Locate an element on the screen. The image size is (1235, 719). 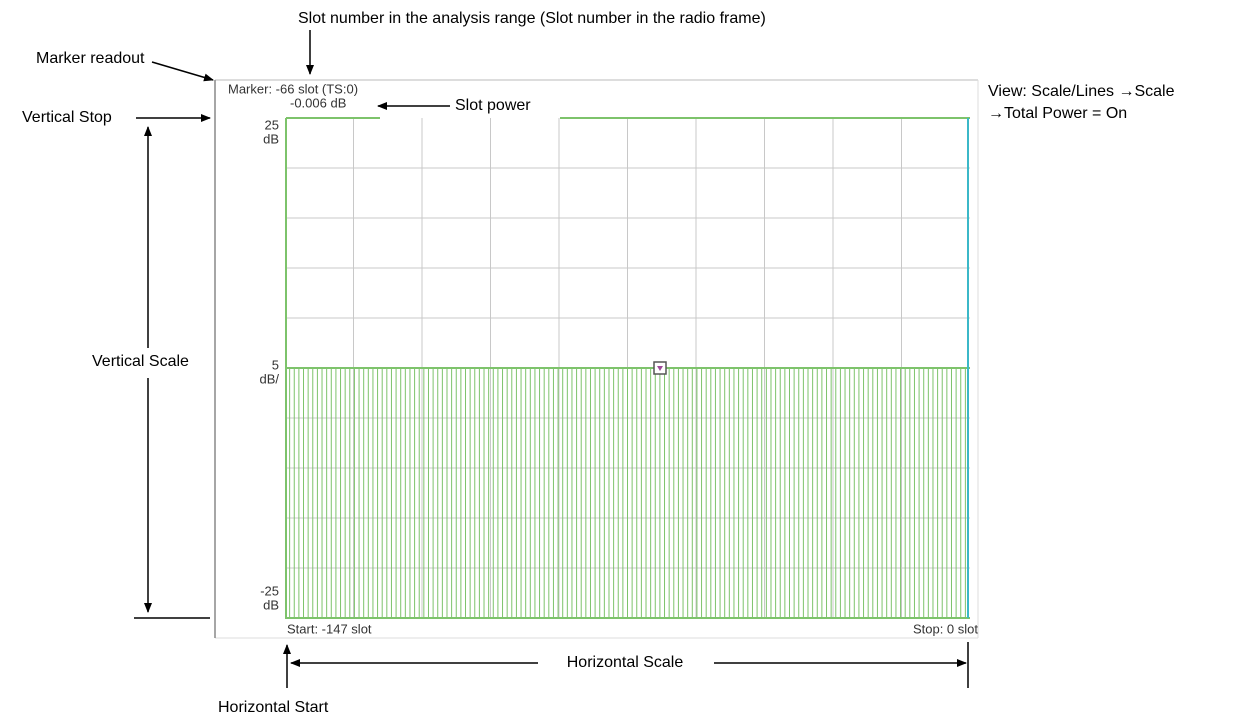
top-value: 25 is located at coordinates (272, 124).